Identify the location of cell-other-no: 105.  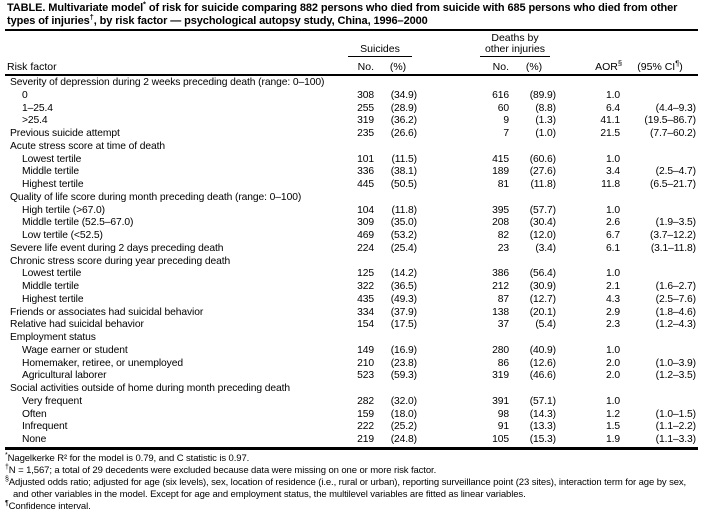
(500, 439).